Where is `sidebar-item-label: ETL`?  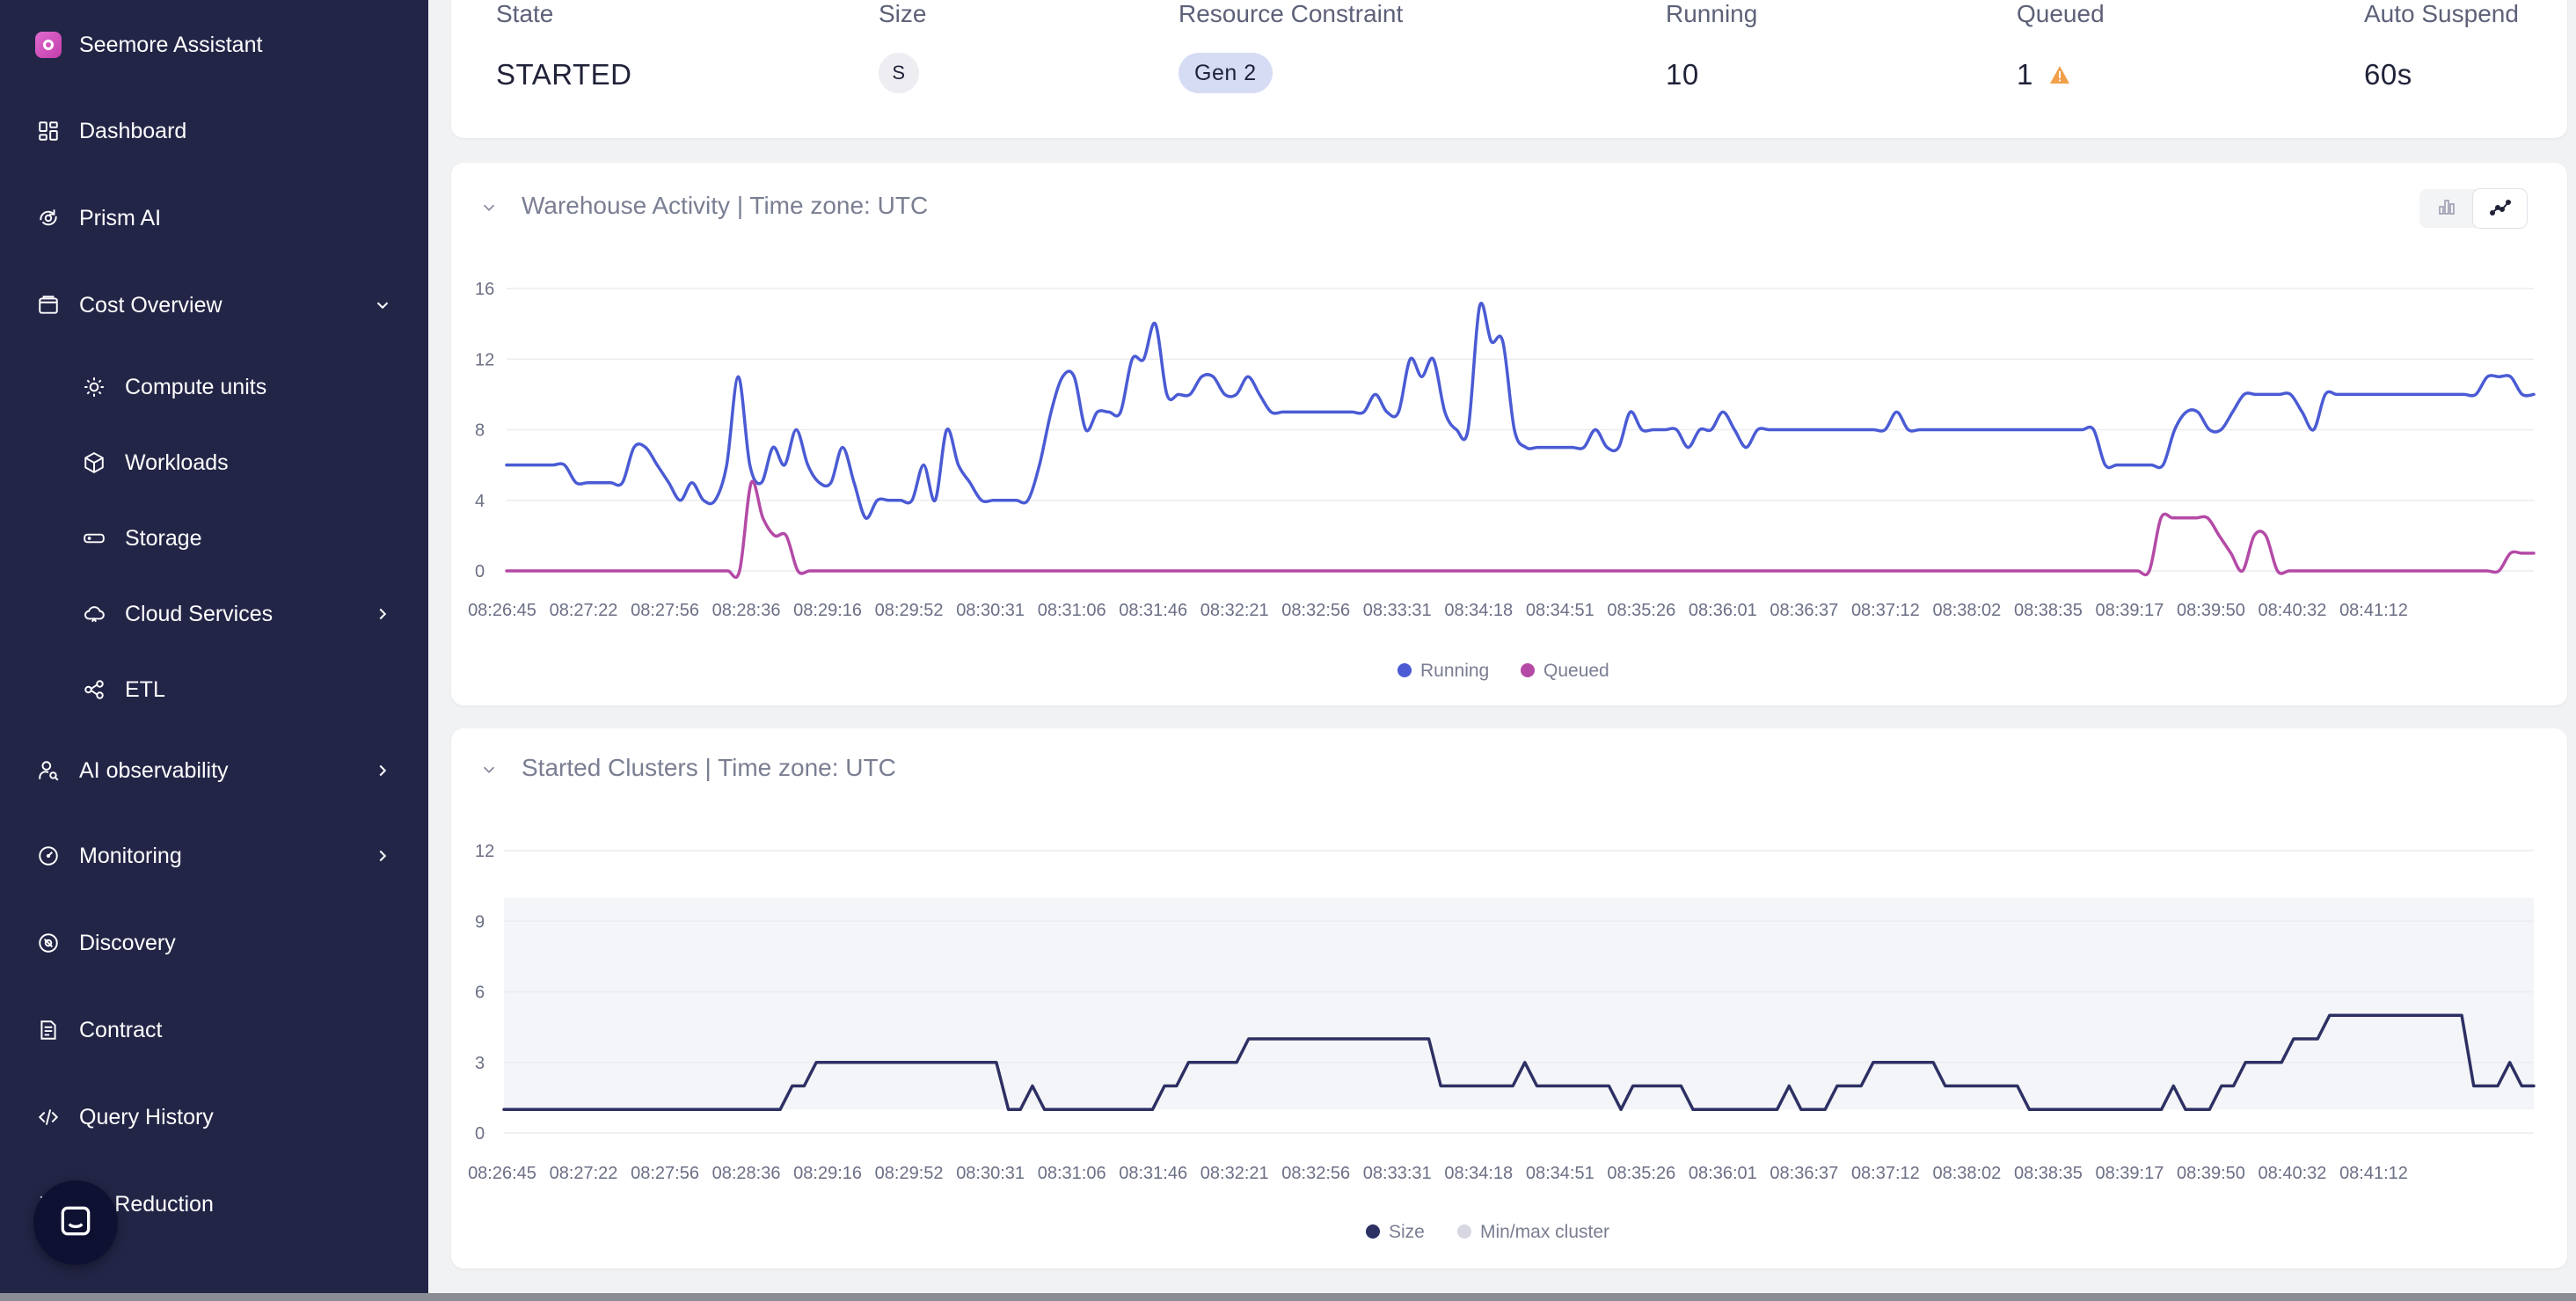
sidebar-item-label: ETL is located at coordinates (145, 689).